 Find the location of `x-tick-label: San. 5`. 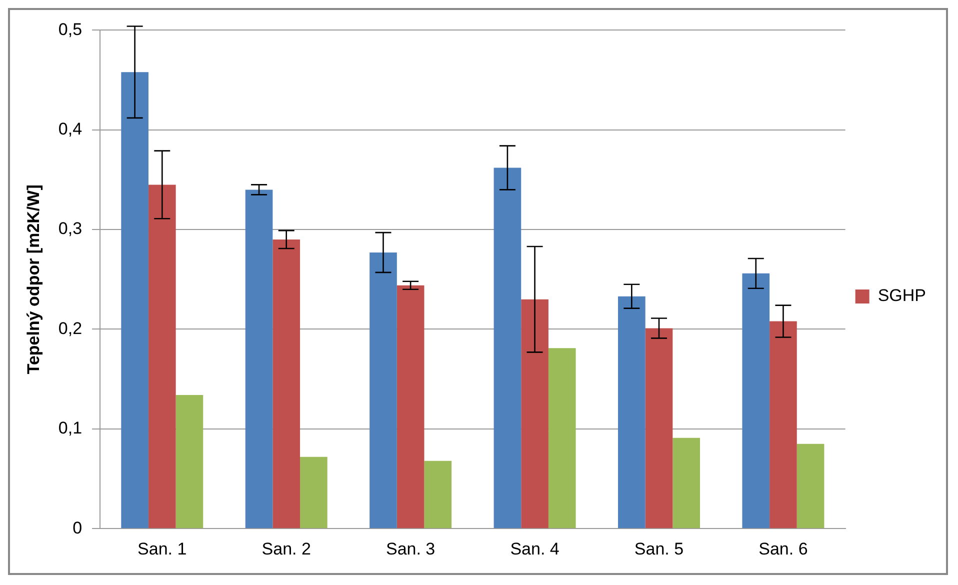

x-tick-label: San. 5 is located at coordinates (659, 548).